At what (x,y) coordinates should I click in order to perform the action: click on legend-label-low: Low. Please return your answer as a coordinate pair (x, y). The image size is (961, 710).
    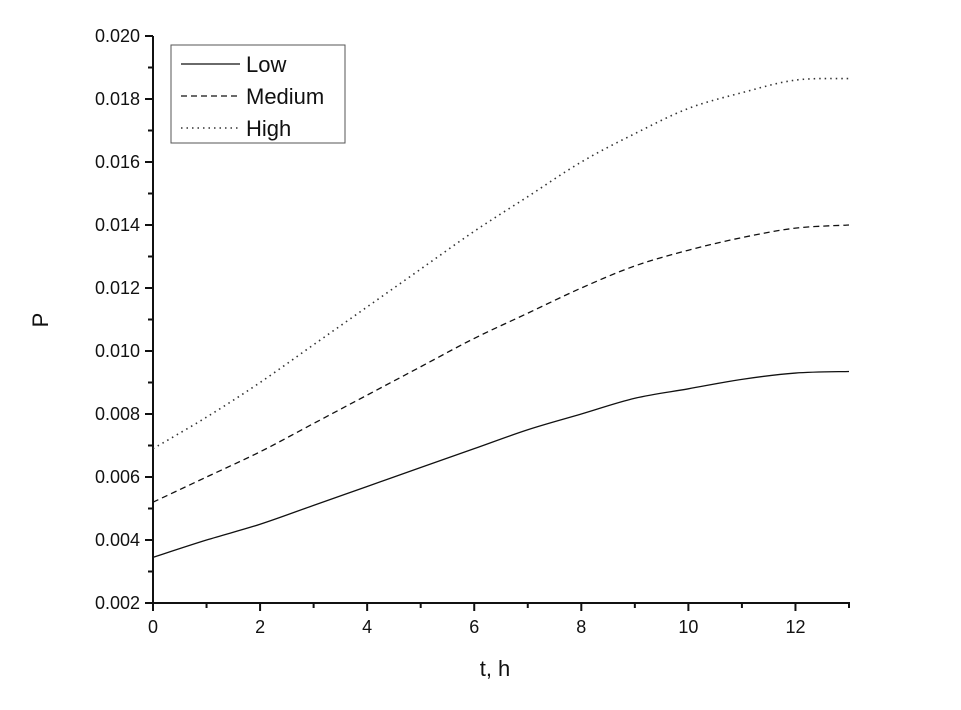
    Looking at the image, I should click on (266, 64).